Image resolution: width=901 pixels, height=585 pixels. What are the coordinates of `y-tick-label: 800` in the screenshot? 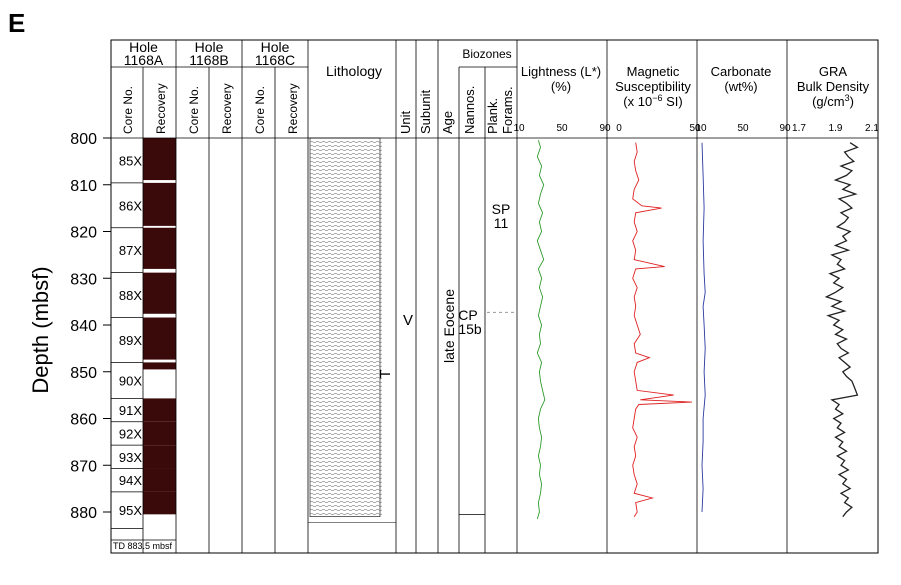 It's located at (83, 139).